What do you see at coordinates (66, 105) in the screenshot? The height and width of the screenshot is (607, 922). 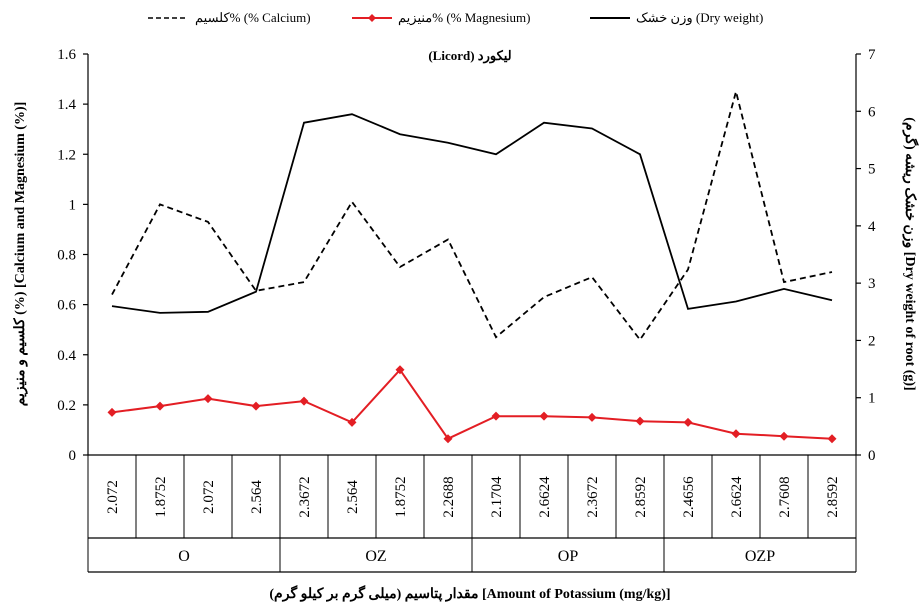 I see `left-tick-label: 1.4` at bounding box center [66, 105].